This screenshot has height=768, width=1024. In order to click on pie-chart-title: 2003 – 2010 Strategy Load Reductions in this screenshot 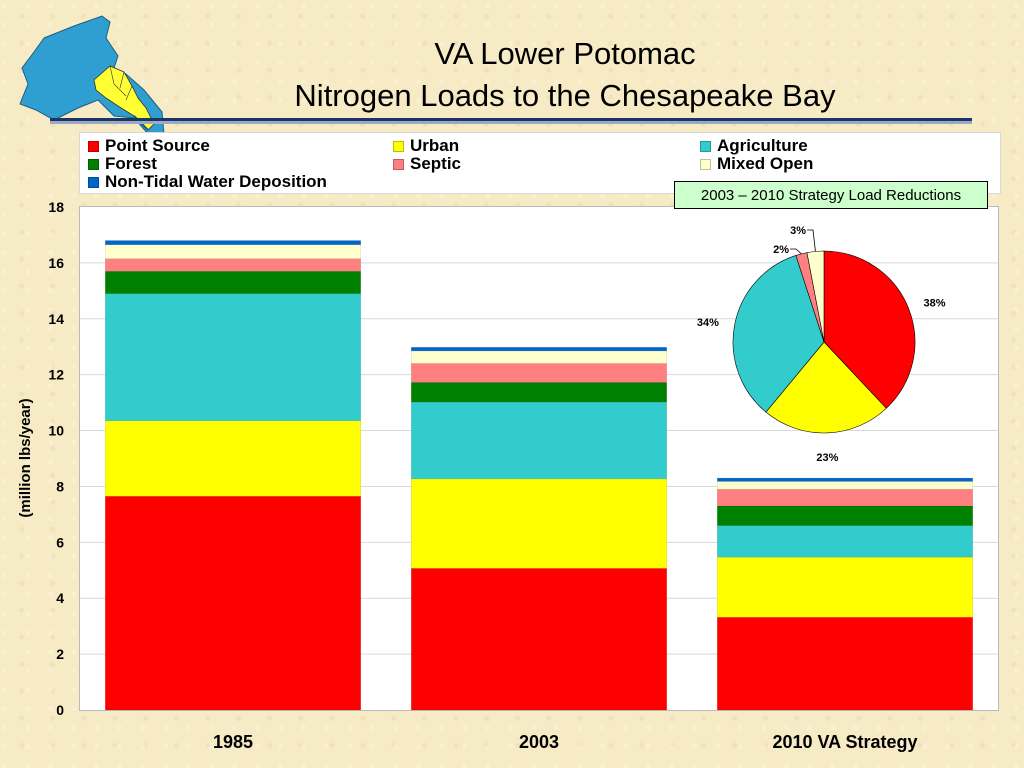, I will do `click(831, 195)`.